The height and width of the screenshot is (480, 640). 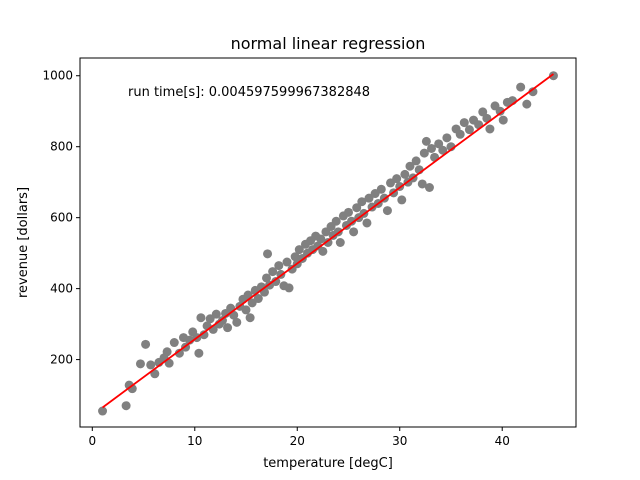 What do you see at coordinates (399, 441) in the screenshot?
I see `x-tick-label: 30` at bounding box center [399, 441].